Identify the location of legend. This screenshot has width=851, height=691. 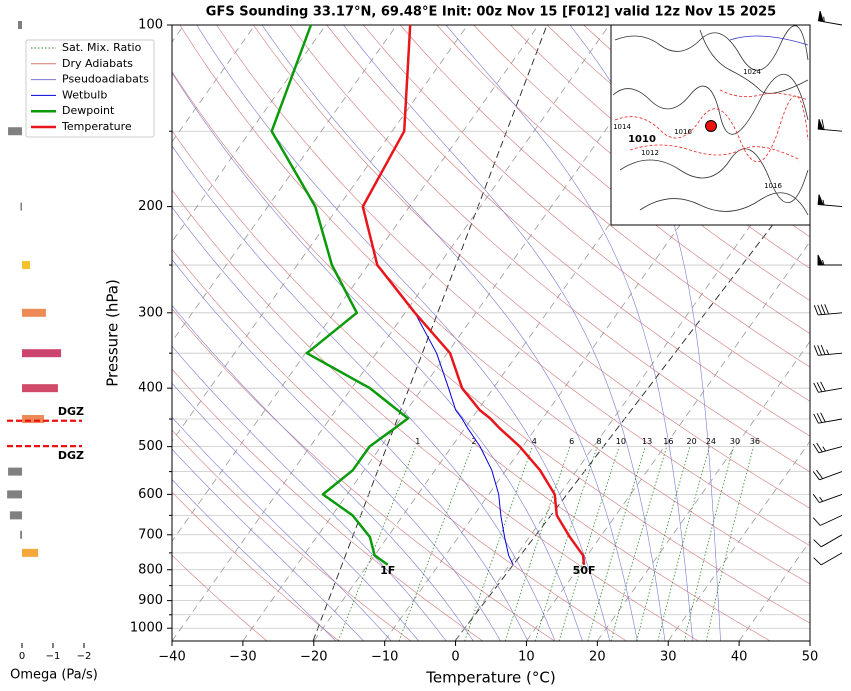
(90, 88).